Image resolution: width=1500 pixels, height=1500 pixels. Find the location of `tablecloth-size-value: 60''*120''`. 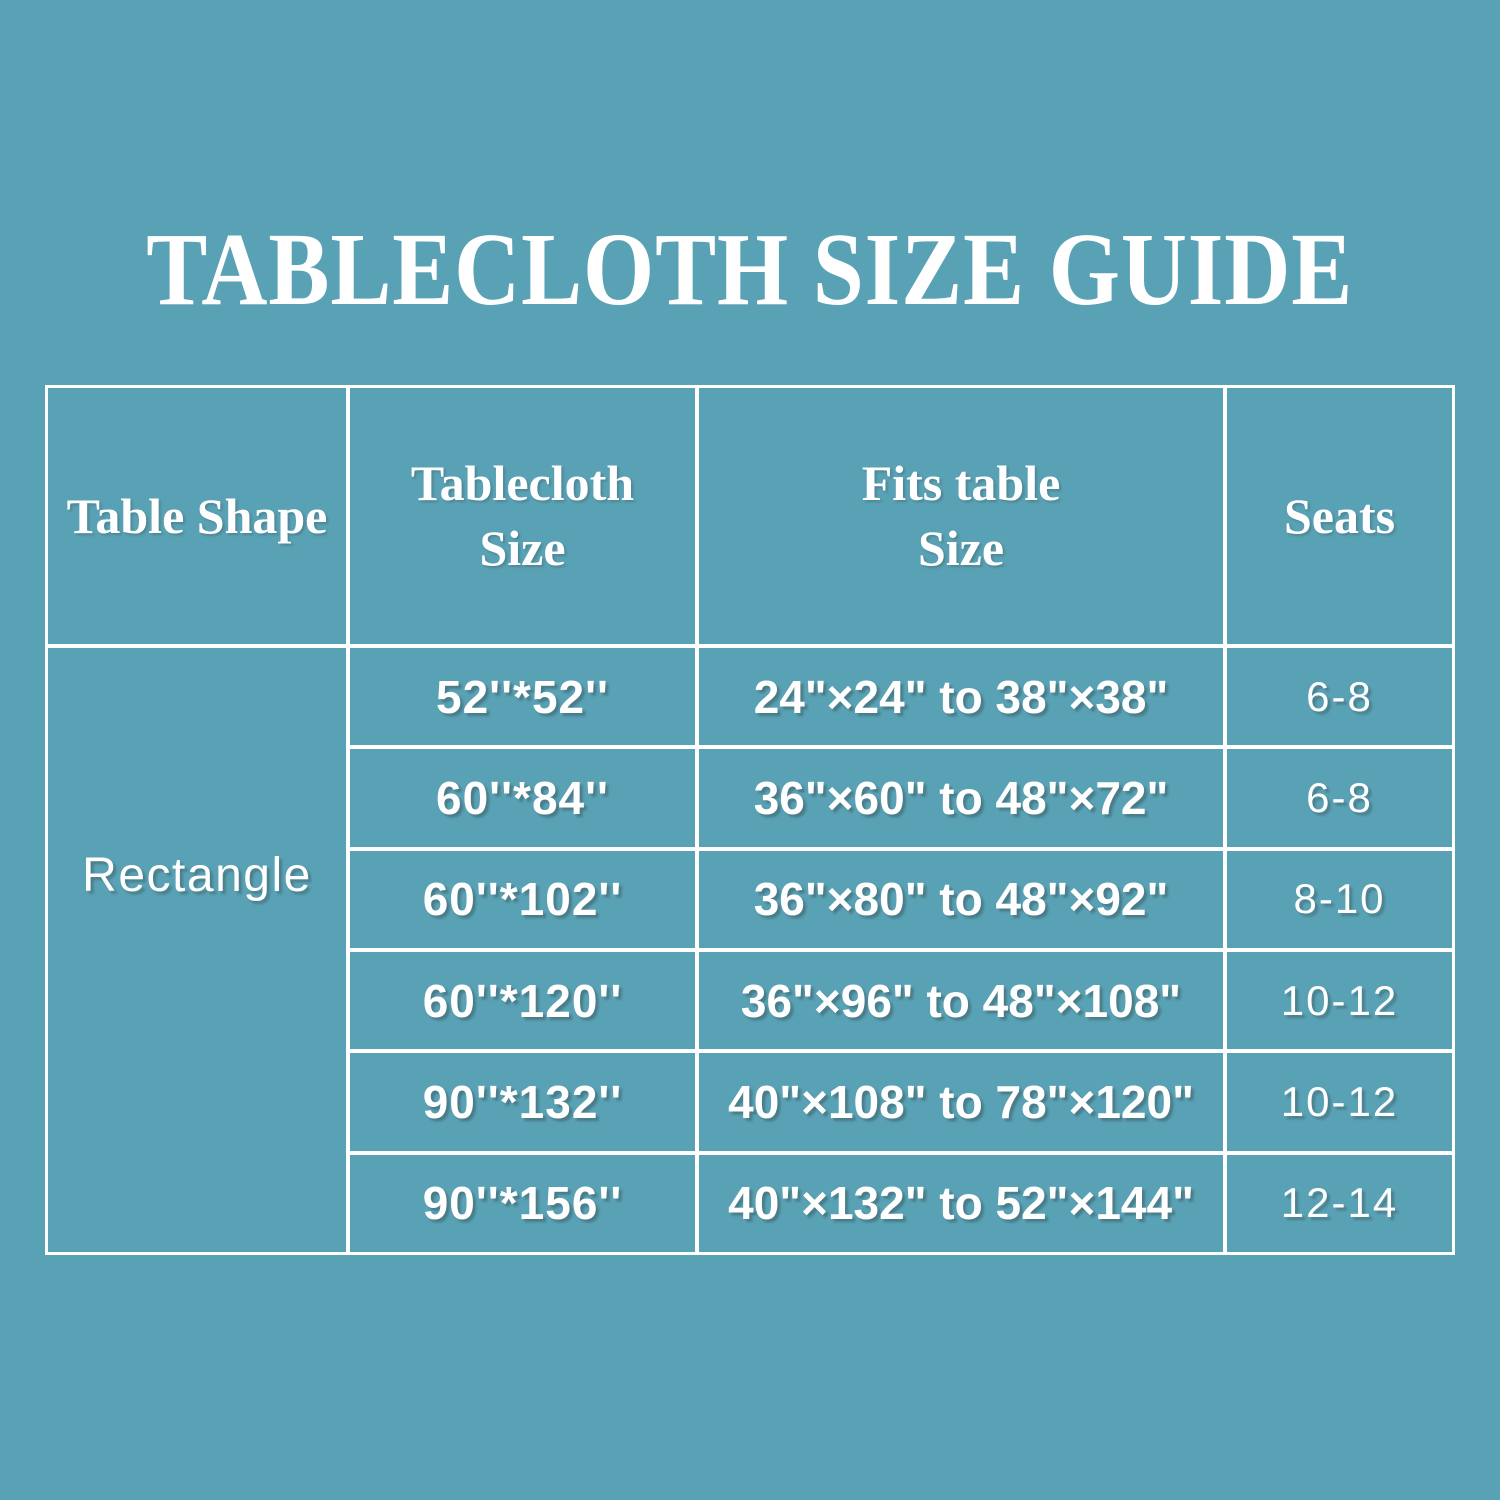

tablecloth-size-value: 60''*120'' is located at coordinates (522, 1000).